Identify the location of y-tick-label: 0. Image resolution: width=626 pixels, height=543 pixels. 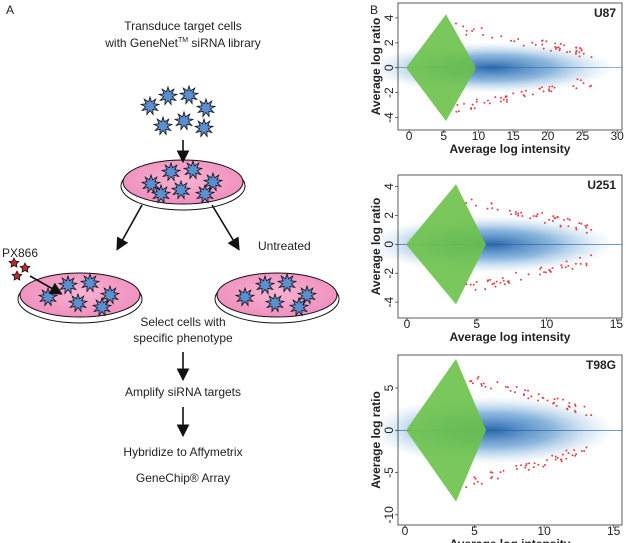
(389, 244).